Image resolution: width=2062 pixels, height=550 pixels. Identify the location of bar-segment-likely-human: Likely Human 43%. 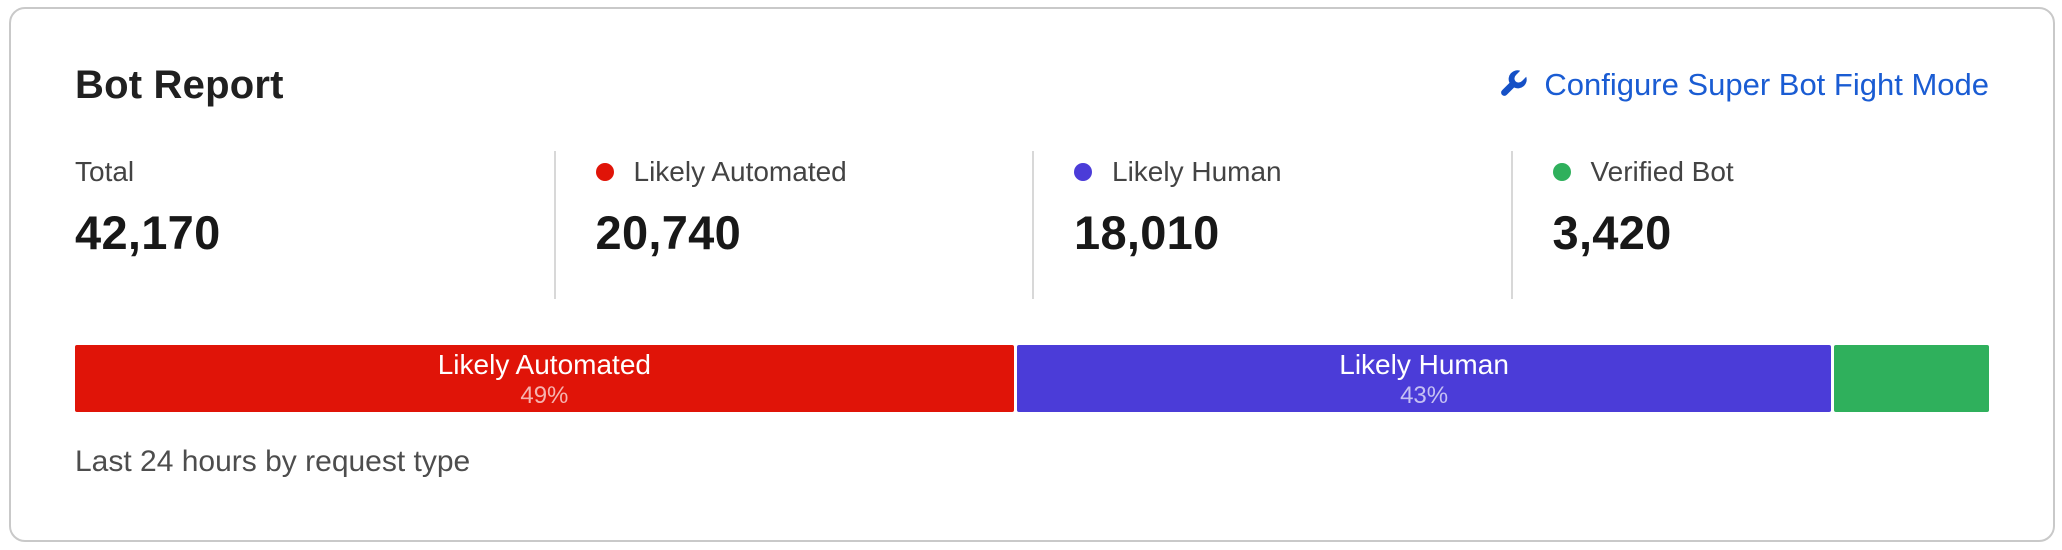
(1424, 378).